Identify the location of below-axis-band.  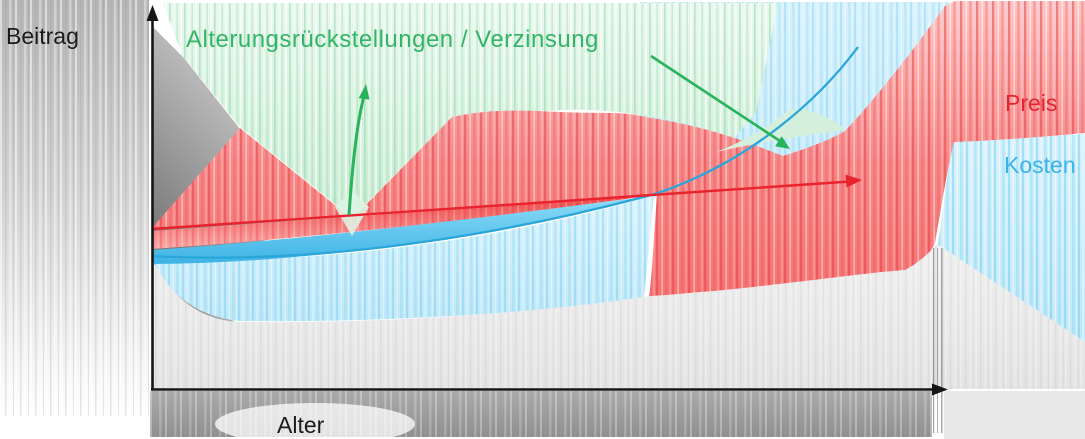
(617, 415).